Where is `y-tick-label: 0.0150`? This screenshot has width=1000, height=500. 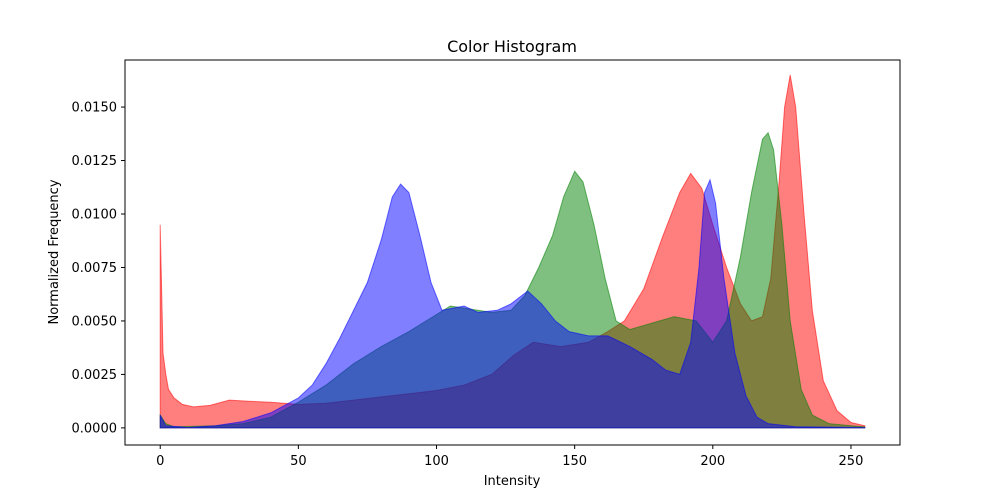
y-tick-label: 0.0150 is located at coordinates (95, 108).